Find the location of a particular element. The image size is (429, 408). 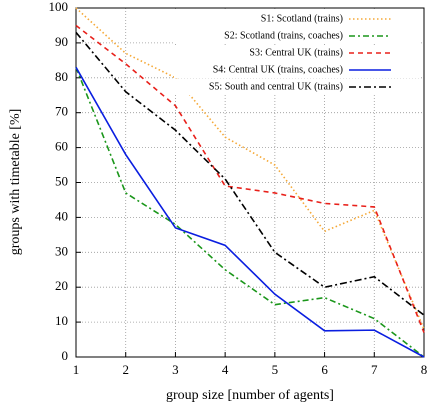

y-tick-label: 30 is located at coordinates (61, 250).